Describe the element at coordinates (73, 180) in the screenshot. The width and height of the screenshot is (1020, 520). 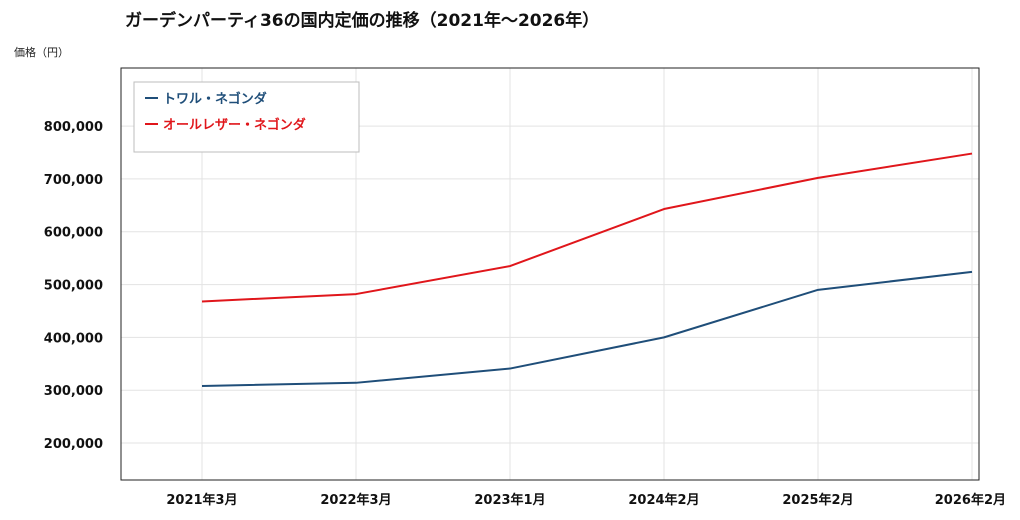
I see `y-tick-label: 700,000` at that location.